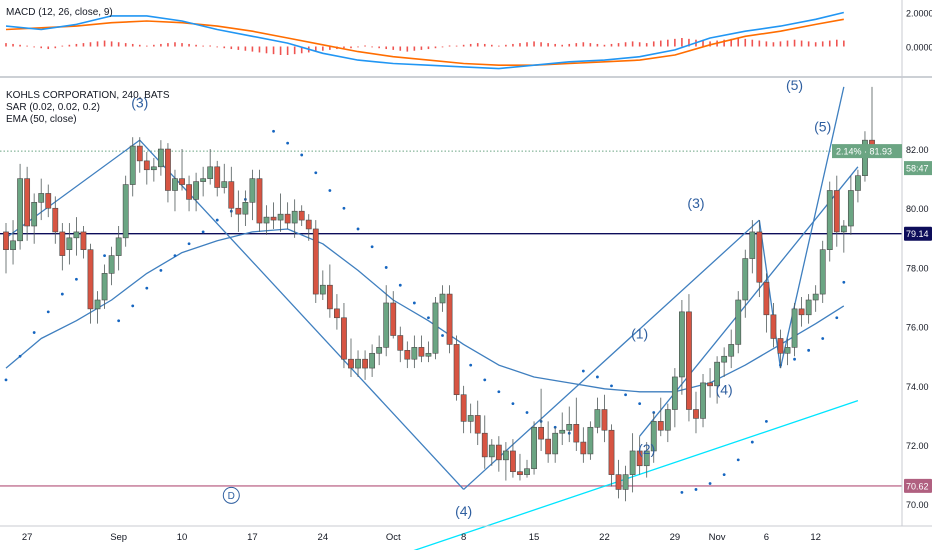 This screenshot has width=932, height=550. Describe the element at coordinates (604, 537) in the screenshot. I see `time-axis-label: 22` at that location.